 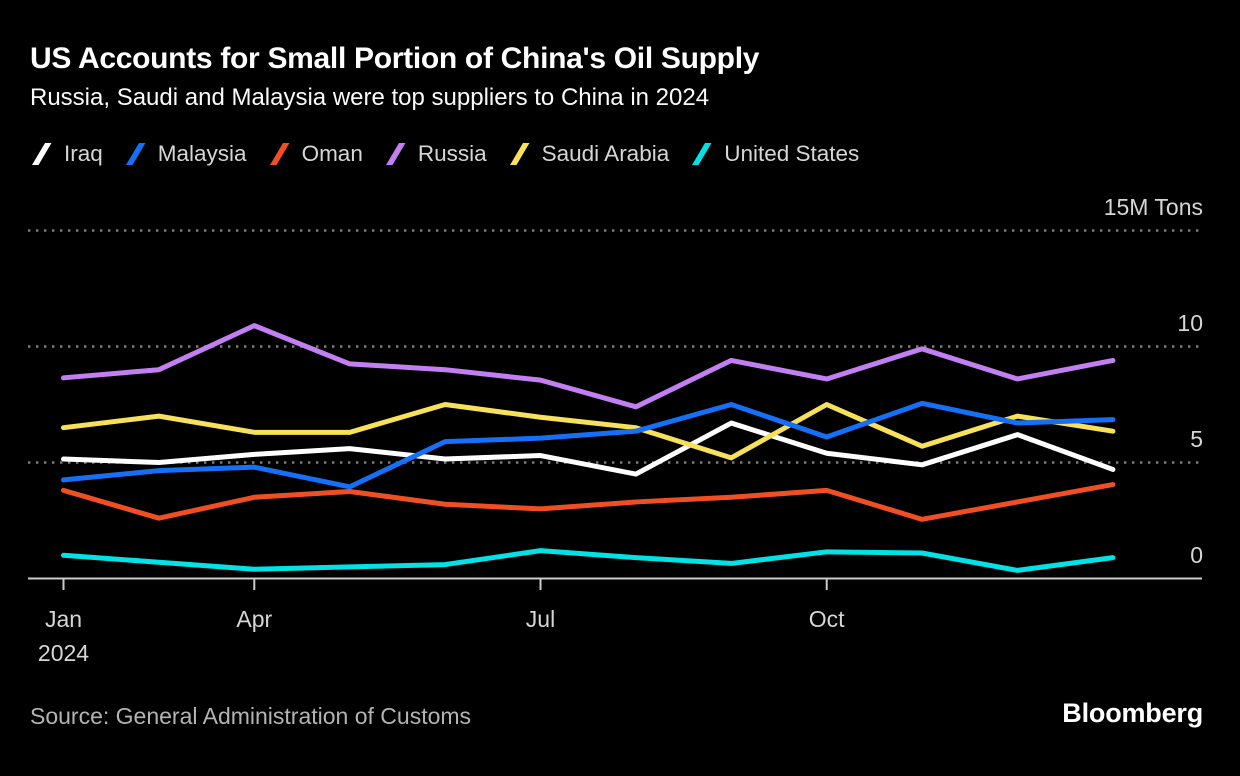 What do you see at coordinates (332, 153) in the screenshot?
I see `legend-label: Oman` at bounding box center [332, 153].